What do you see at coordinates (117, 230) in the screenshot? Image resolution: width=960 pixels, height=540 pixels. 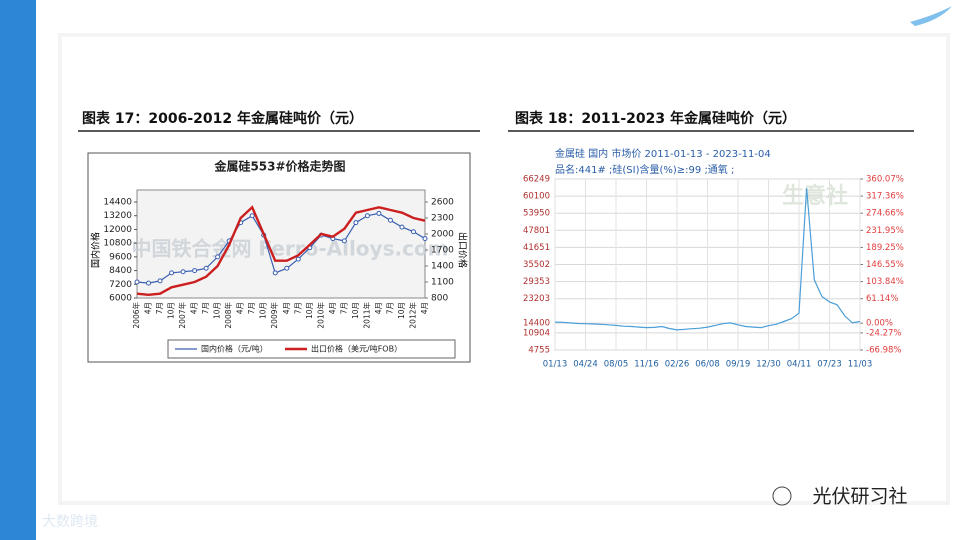 I see `y-tick-label: 12000` at bounding box center [117, 230].